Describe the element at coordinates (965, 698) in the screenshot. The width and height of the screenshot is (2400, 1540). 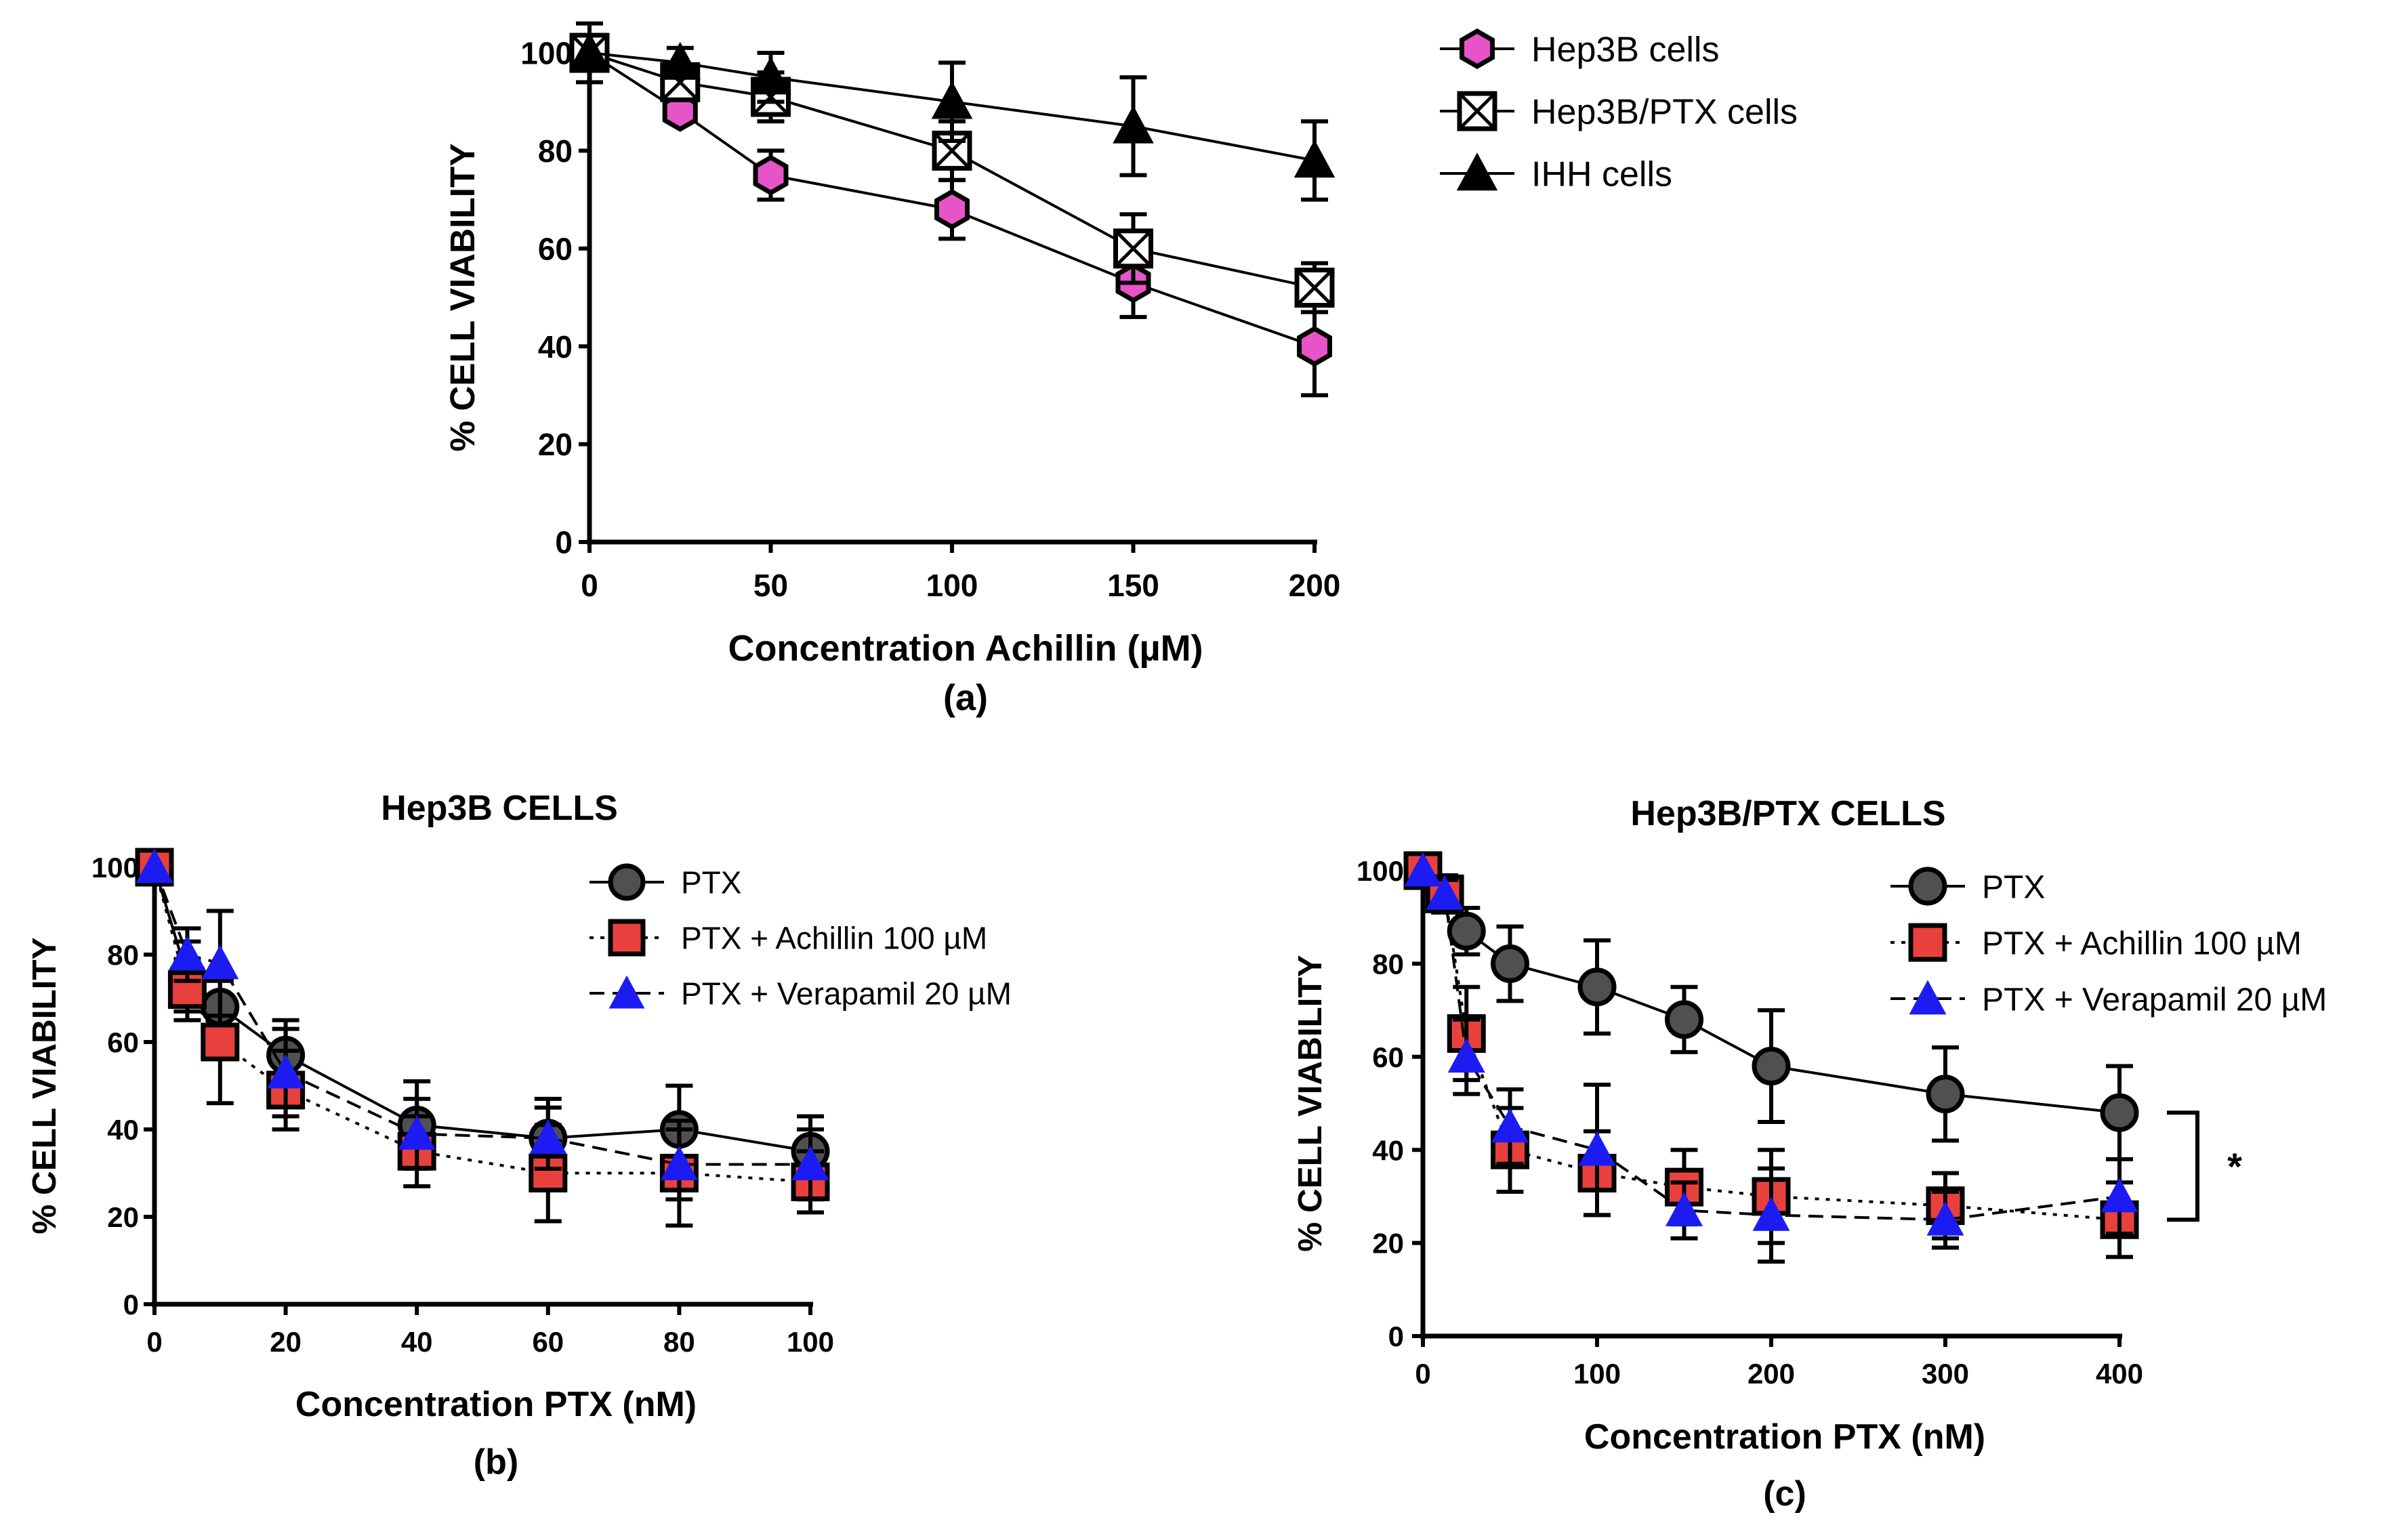
I see `panel-caption: (a)` at that location.